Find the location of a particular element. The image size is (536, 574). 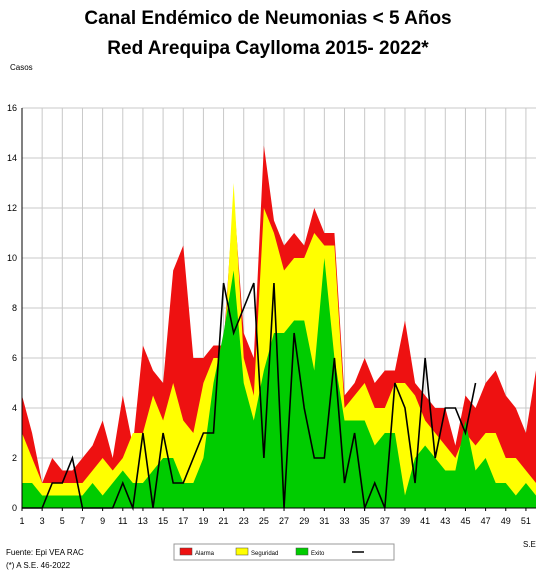

source-note: Fuente: Epi VEA RAC is located at coordinates (45, 552).